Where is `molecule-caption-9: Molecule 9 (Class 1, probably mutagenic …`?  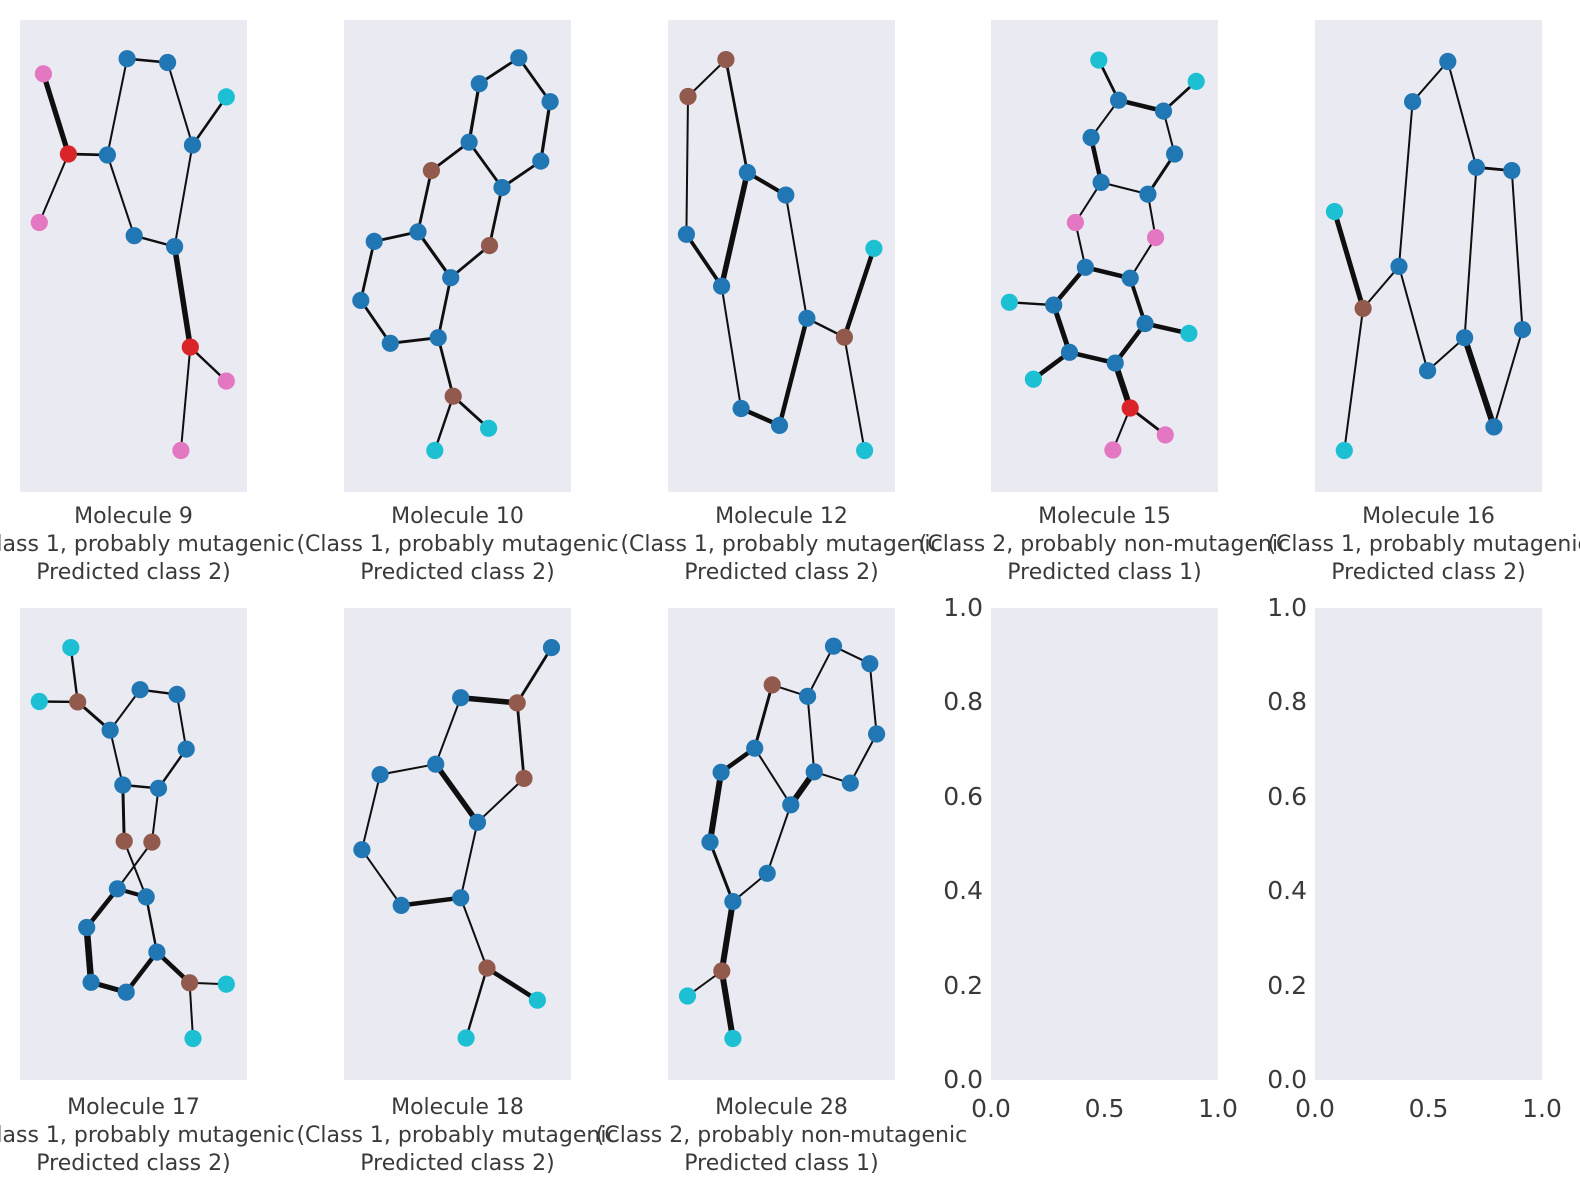
molecule-caption-9: Molecule 9 (Class 1, probably mutagenic … is located at coordinates (182, 545).